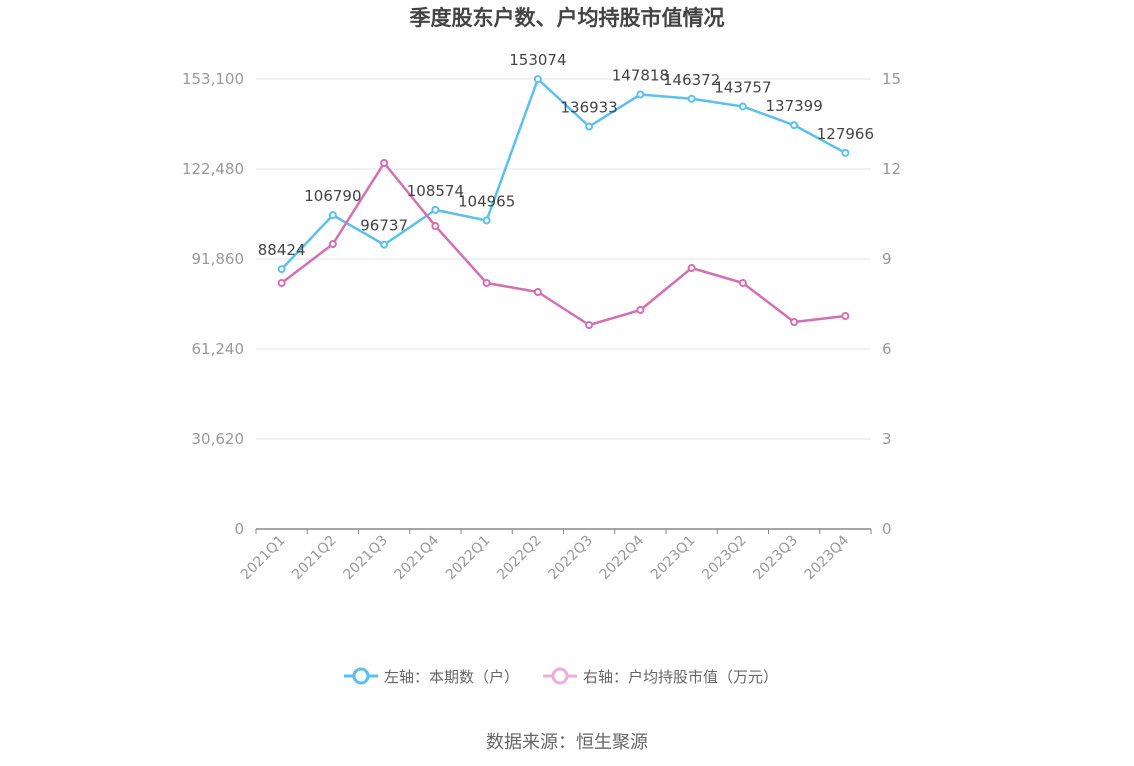 The image size is (1134, 766). What do you see at coordinates (263, 558) in the screenshot?
I see `x-tick-label: 2021Q1` at bounding box center [263, 558].